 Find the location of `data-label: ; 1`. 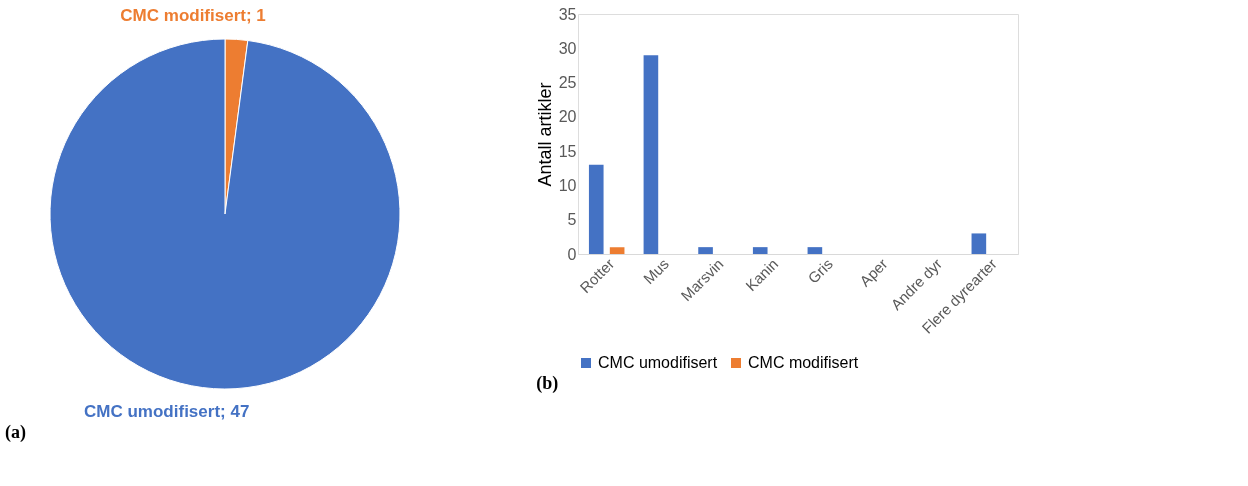

data-label: ; 1 is located at coordinates (255, 16).